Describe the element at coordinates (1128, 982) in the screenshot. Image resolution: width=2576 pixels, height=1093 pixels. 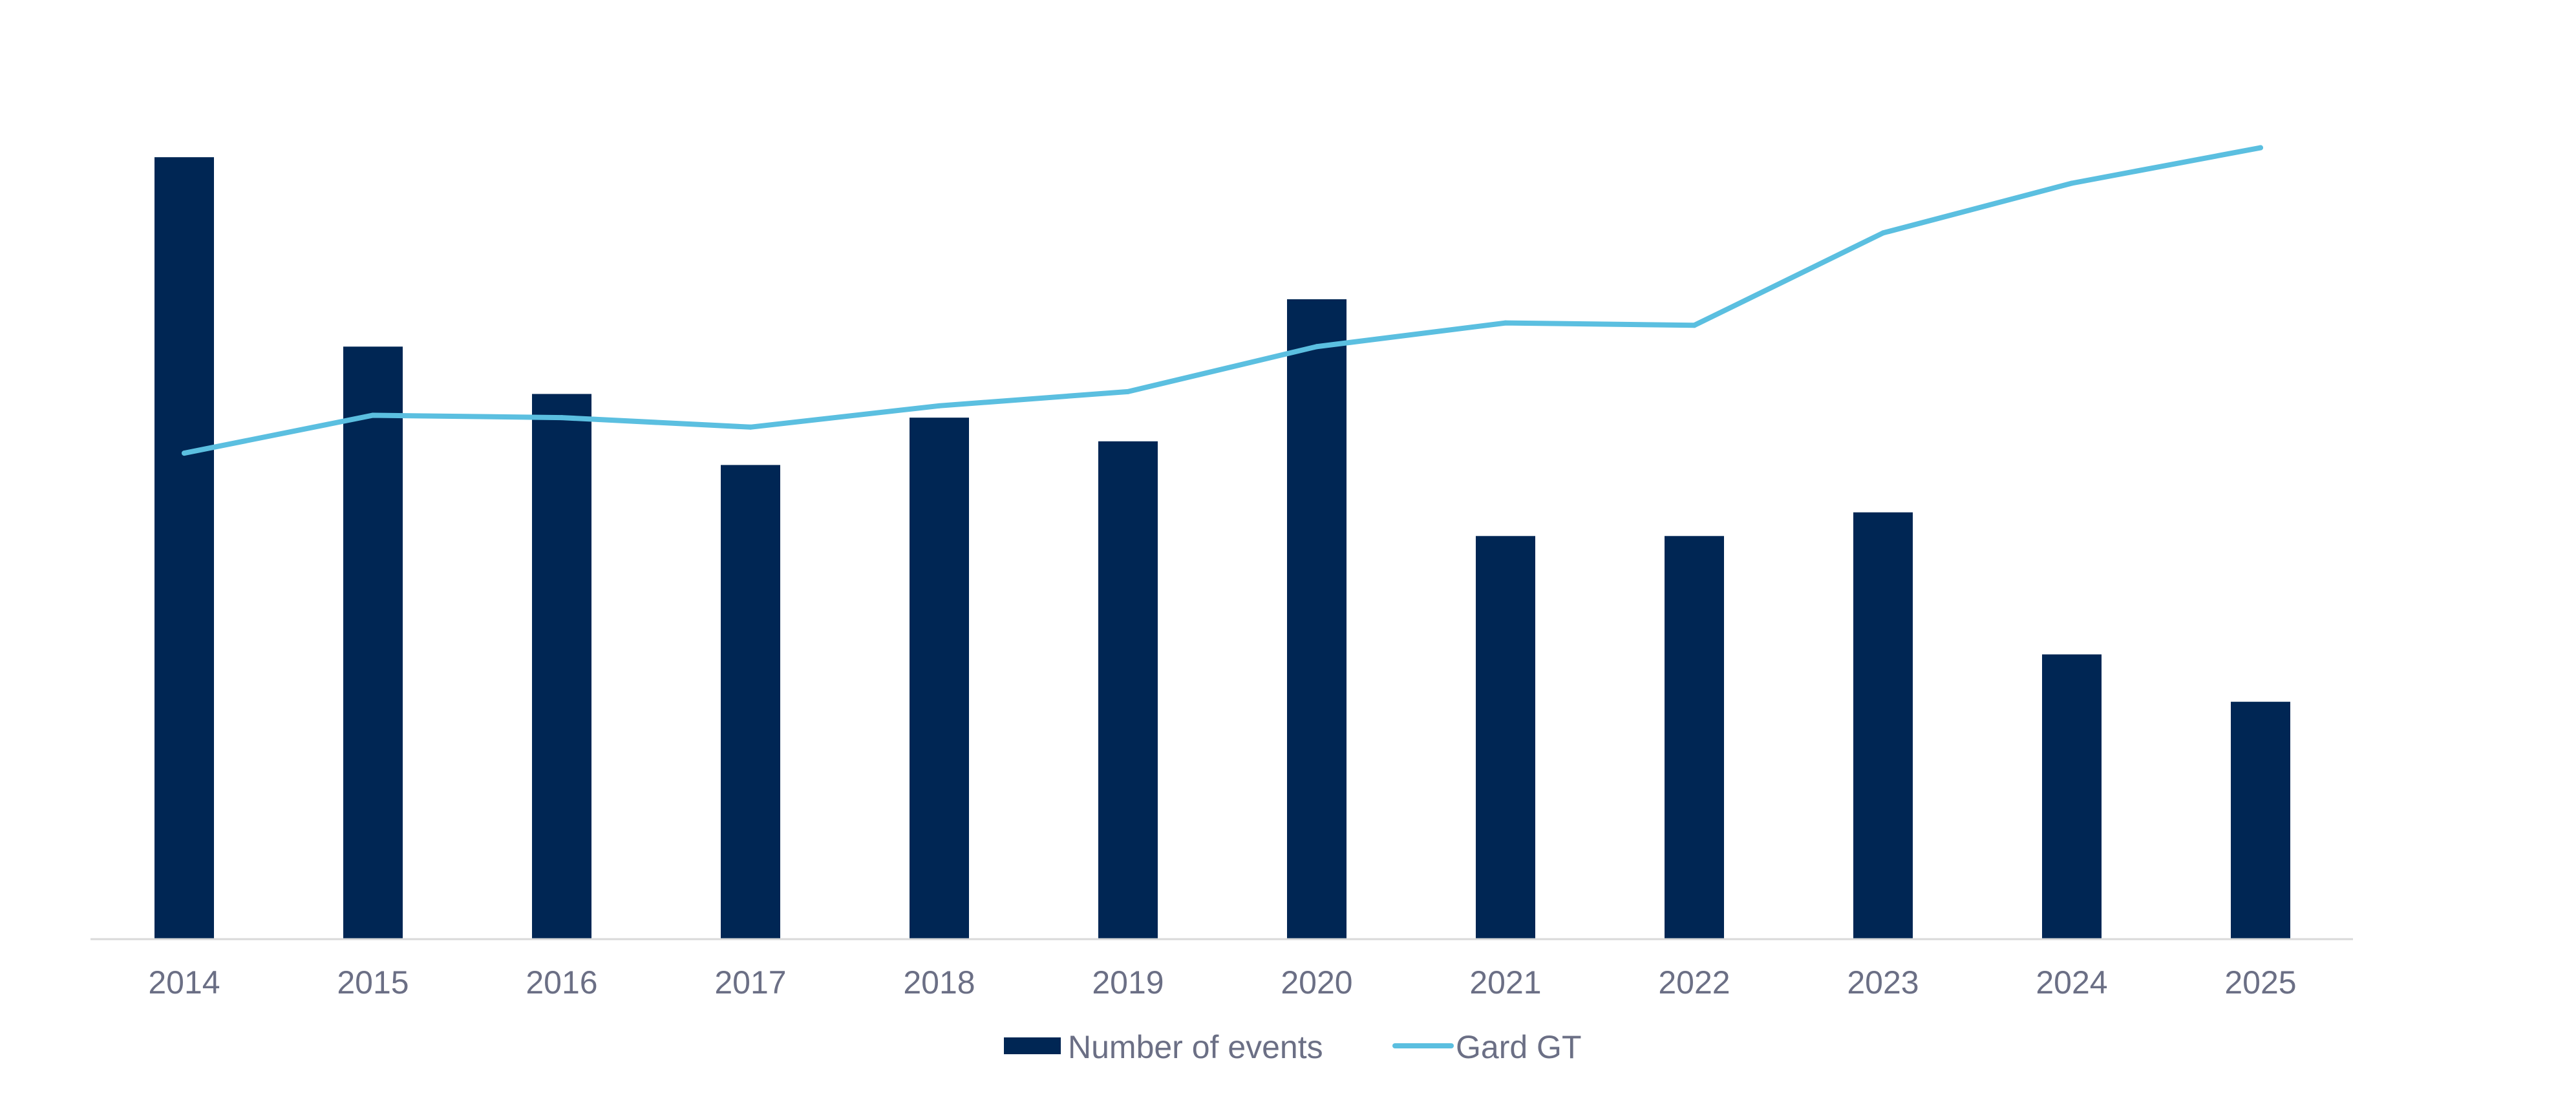
I see `x-tick-label: 2019` at that location.